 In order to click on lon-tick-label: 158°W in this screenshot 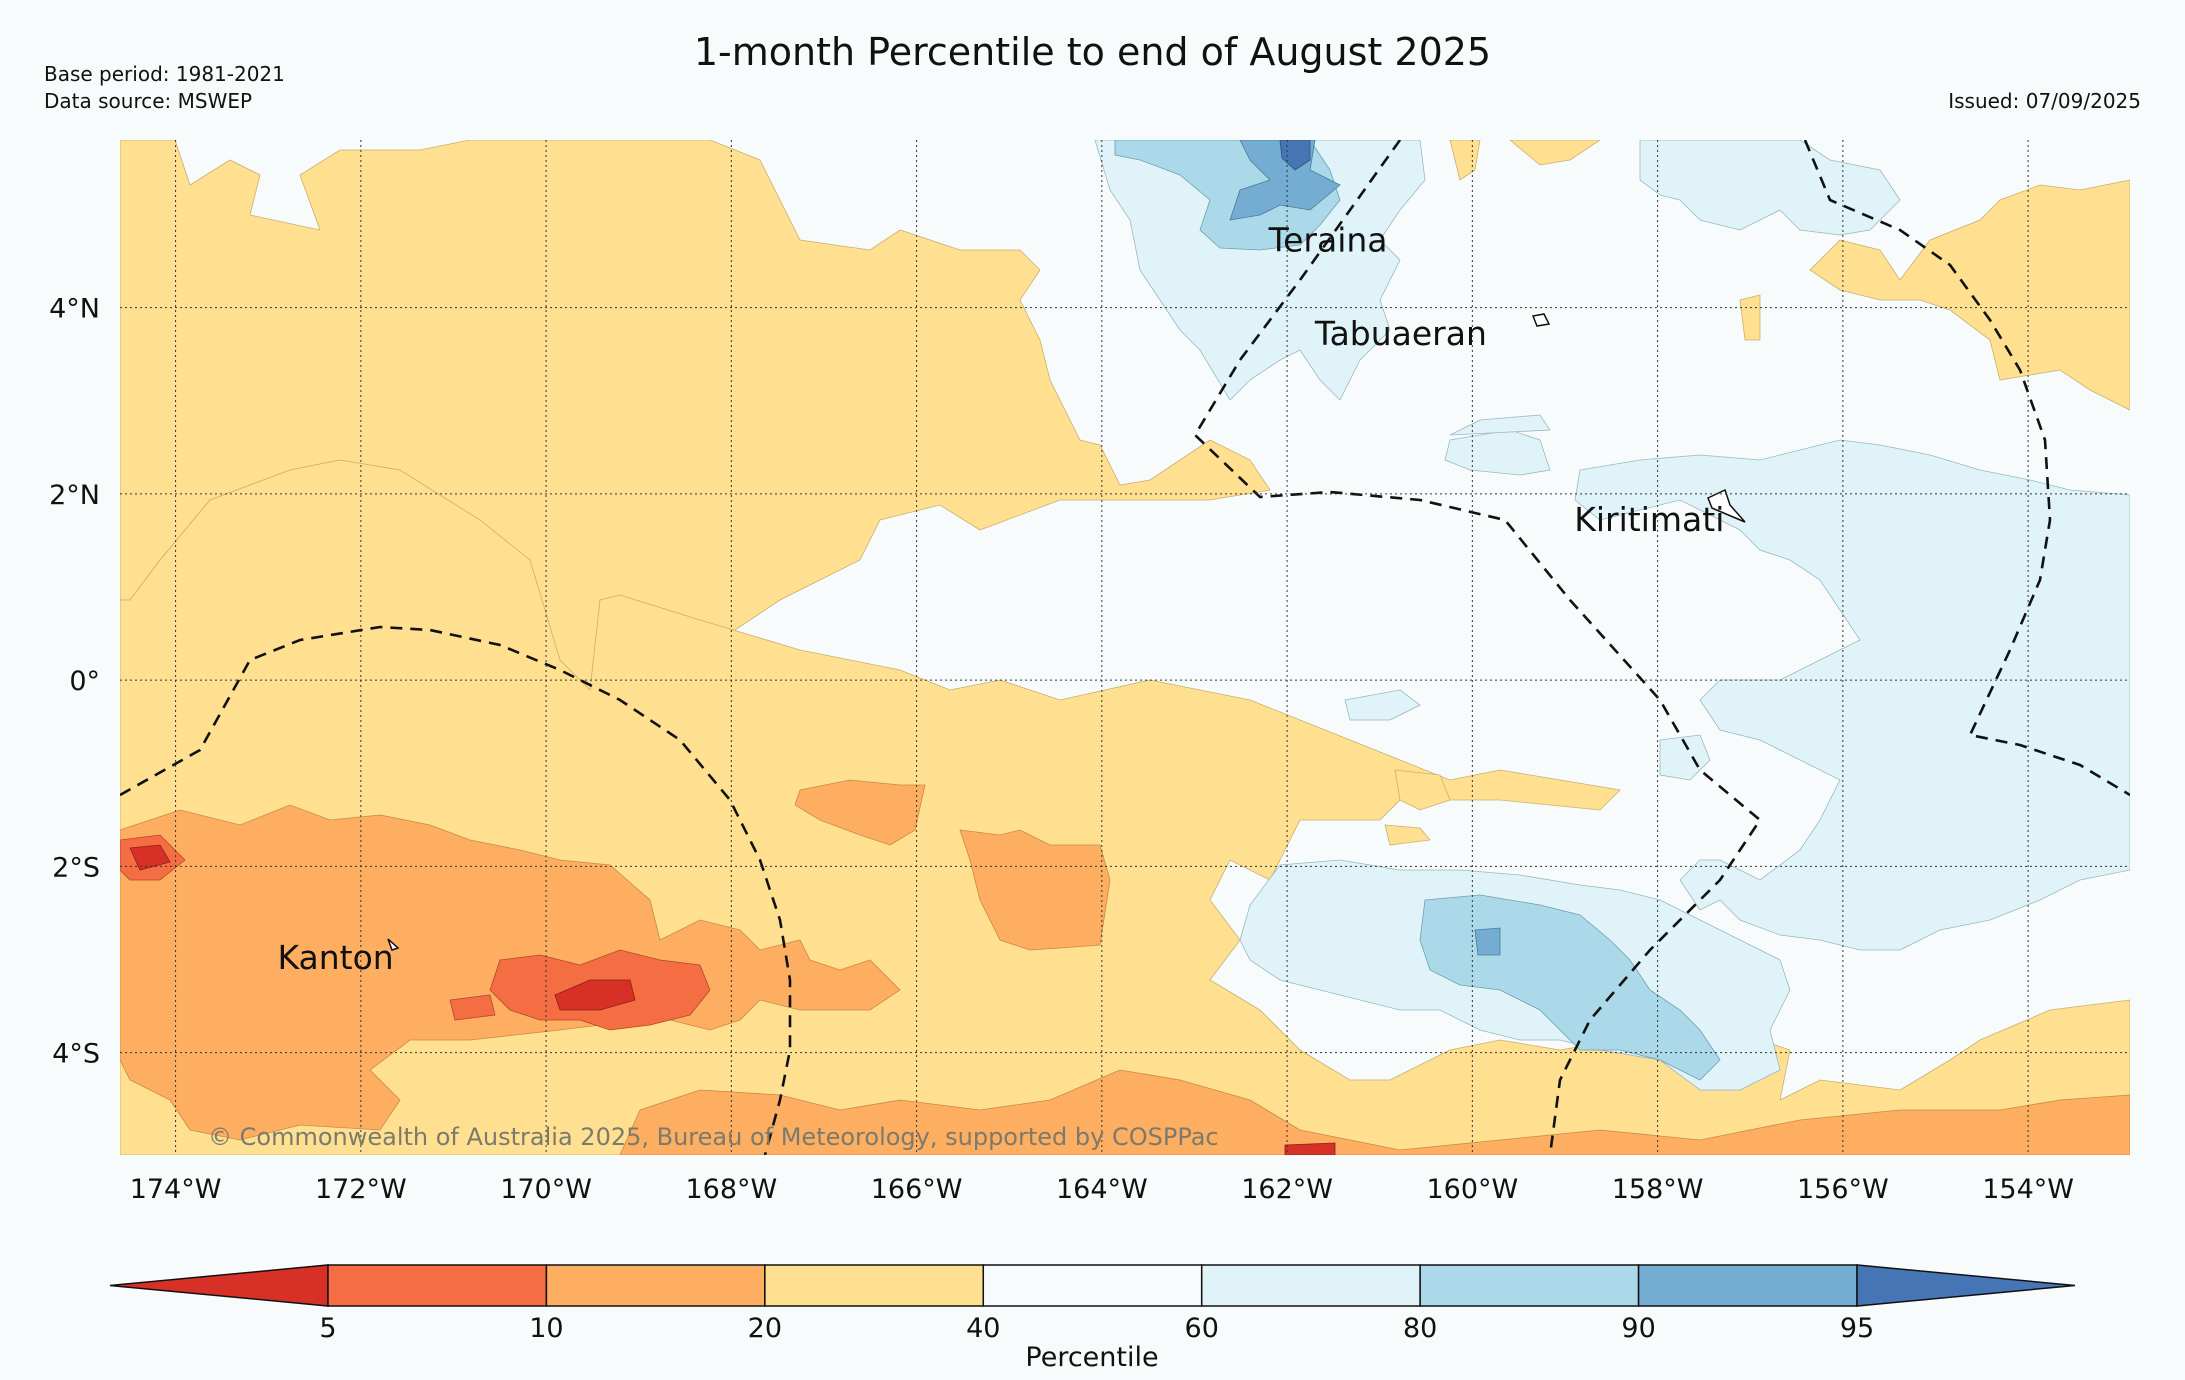, I will do `click(1658, 1189)`.